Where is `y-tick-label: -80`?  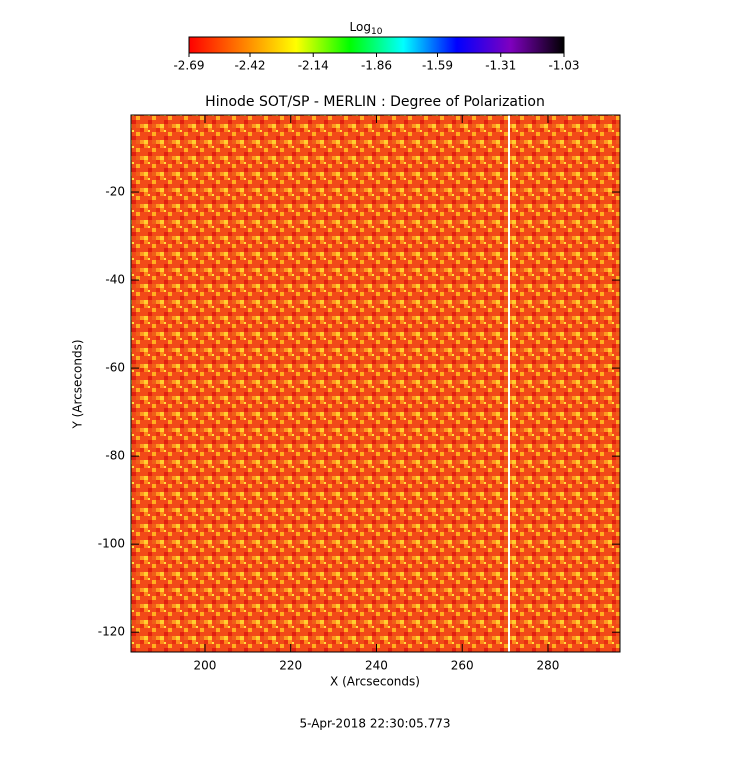
y-tick-label: -80 is located at coordinates (115, 456).